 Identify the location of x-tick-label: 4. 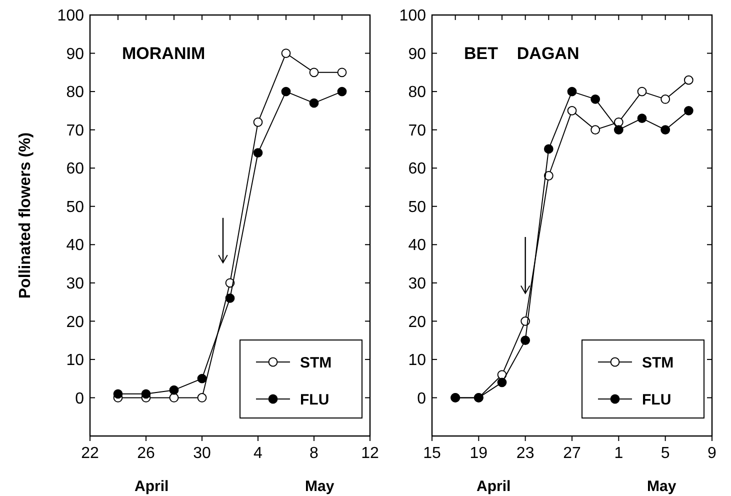
(258, 453).